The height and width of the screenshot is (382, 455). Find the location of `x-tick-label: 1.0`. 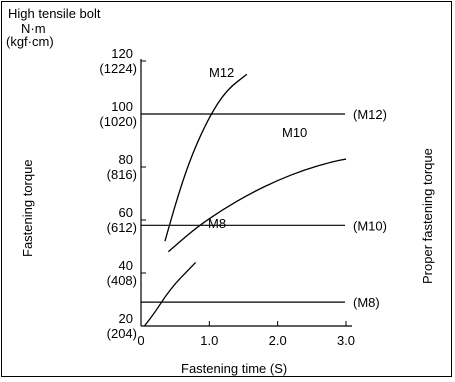

x-tick-label: 1.0 is located at coordinates (209, 340).